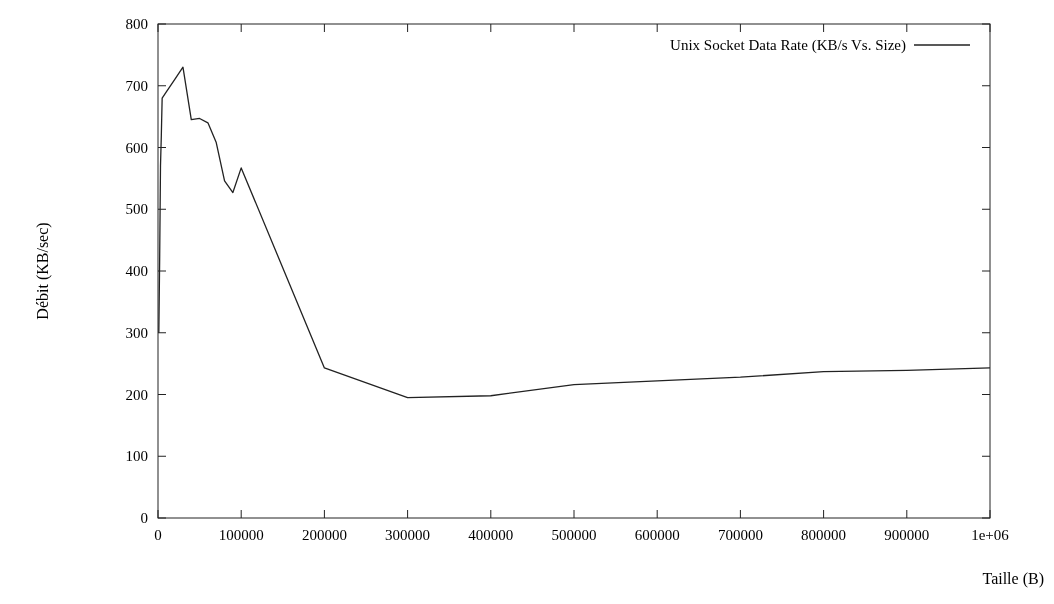  Describe the element at coordinates (136, 456) in the screenshot. I see `y-tick-label: 100` at that location.